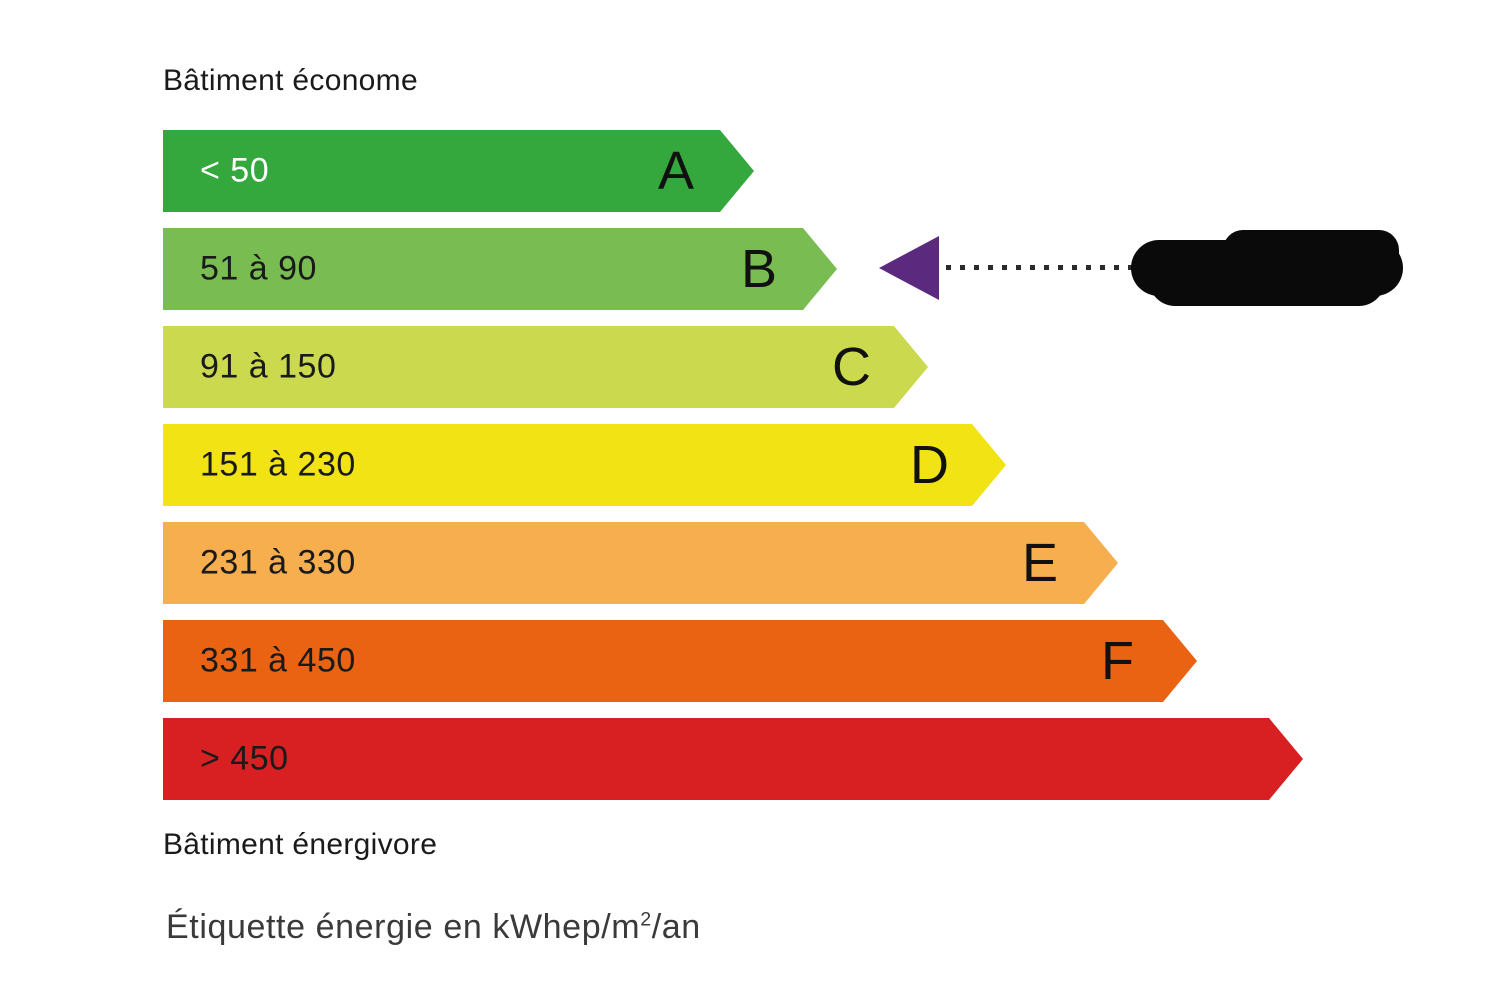 The height and width of the screenshot is (992, 1500). Describe the element at coordinates (290, 80) in the screenshot. I see `caption-economical-building: Bâtiment économe` at that location.